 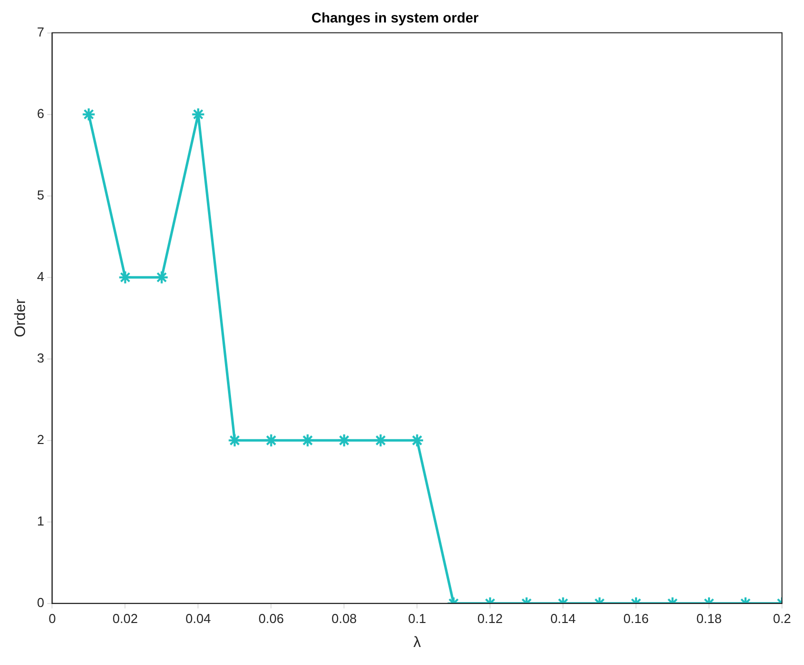 What do you see at coordinates (344, 618) in the screenshot?
I see `x-tick-label: 0.08` at bounding box center [344, 618].